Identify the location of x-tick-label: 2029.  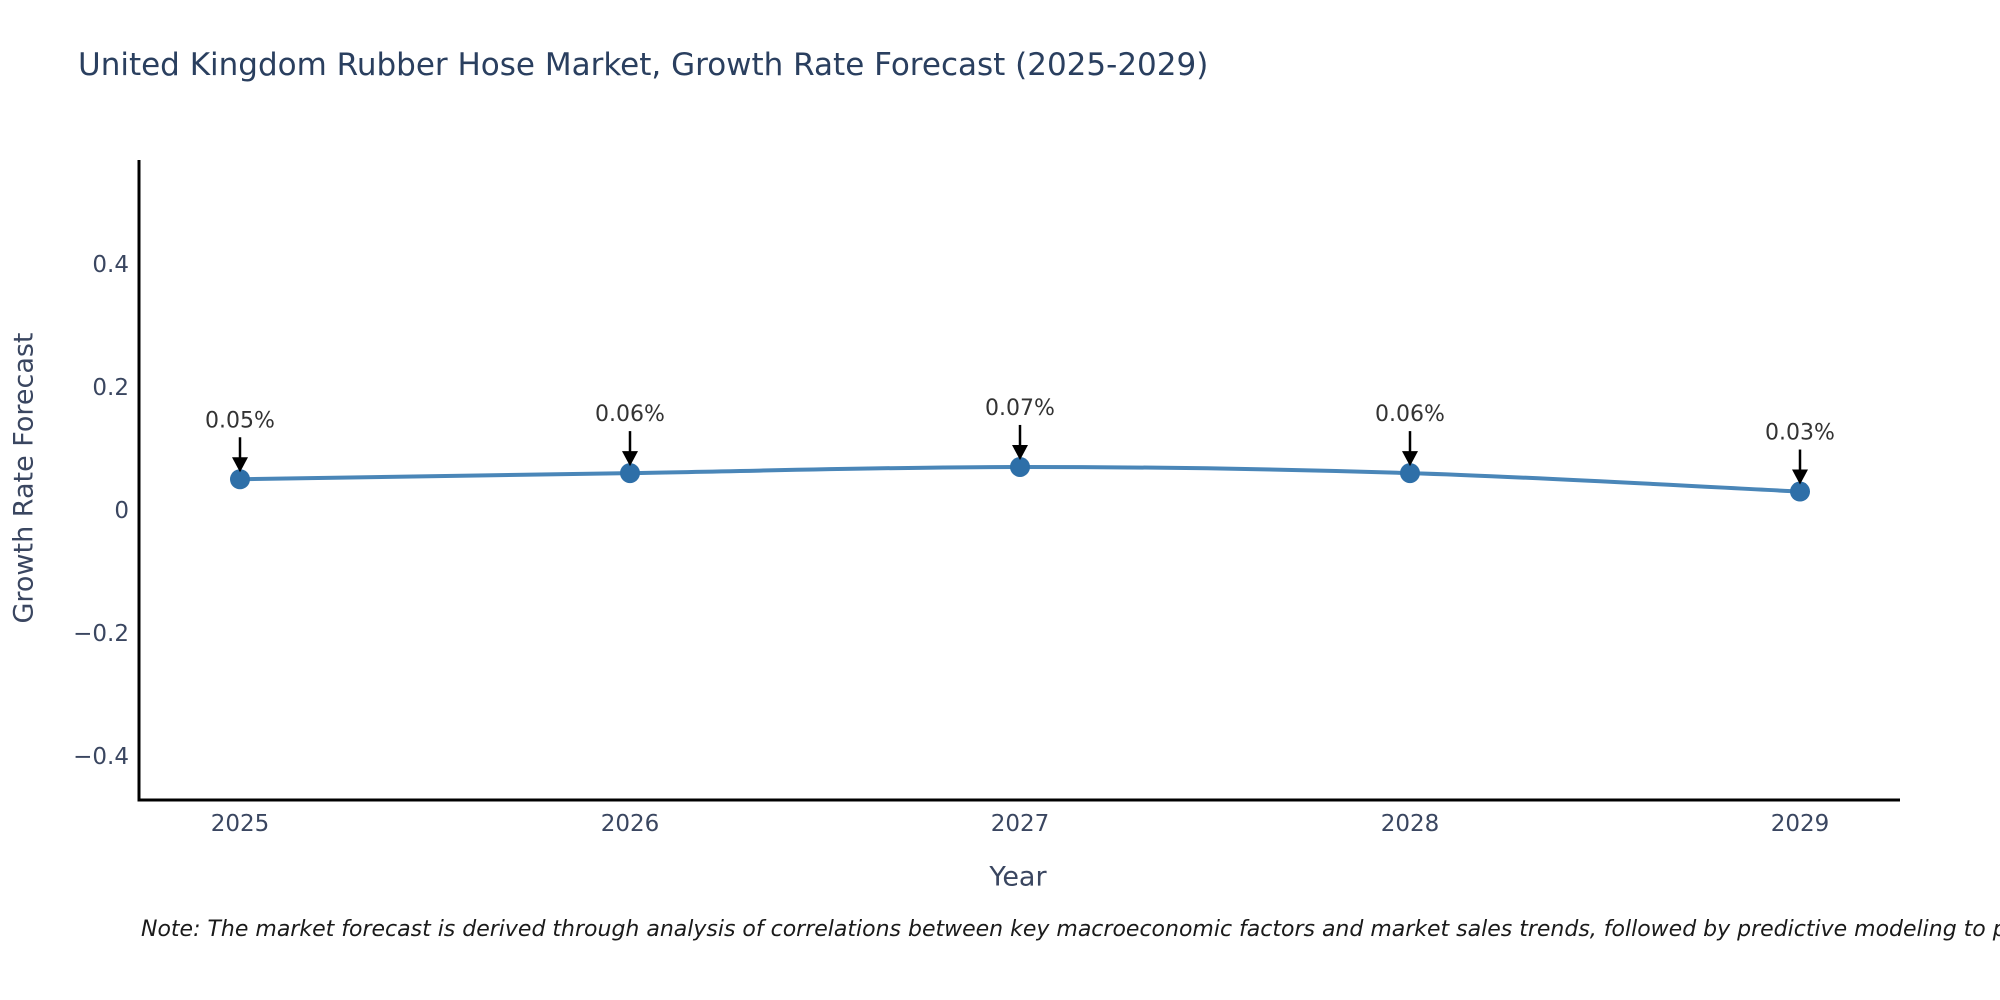
(1800, 824).